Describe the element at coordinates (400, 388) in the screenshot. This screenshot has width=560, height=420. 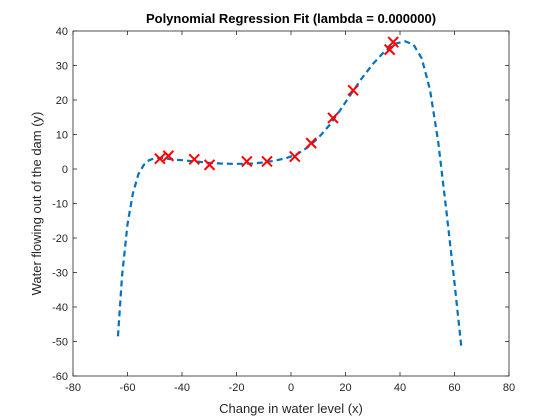
I see `x-tick-label: 40` at that location.